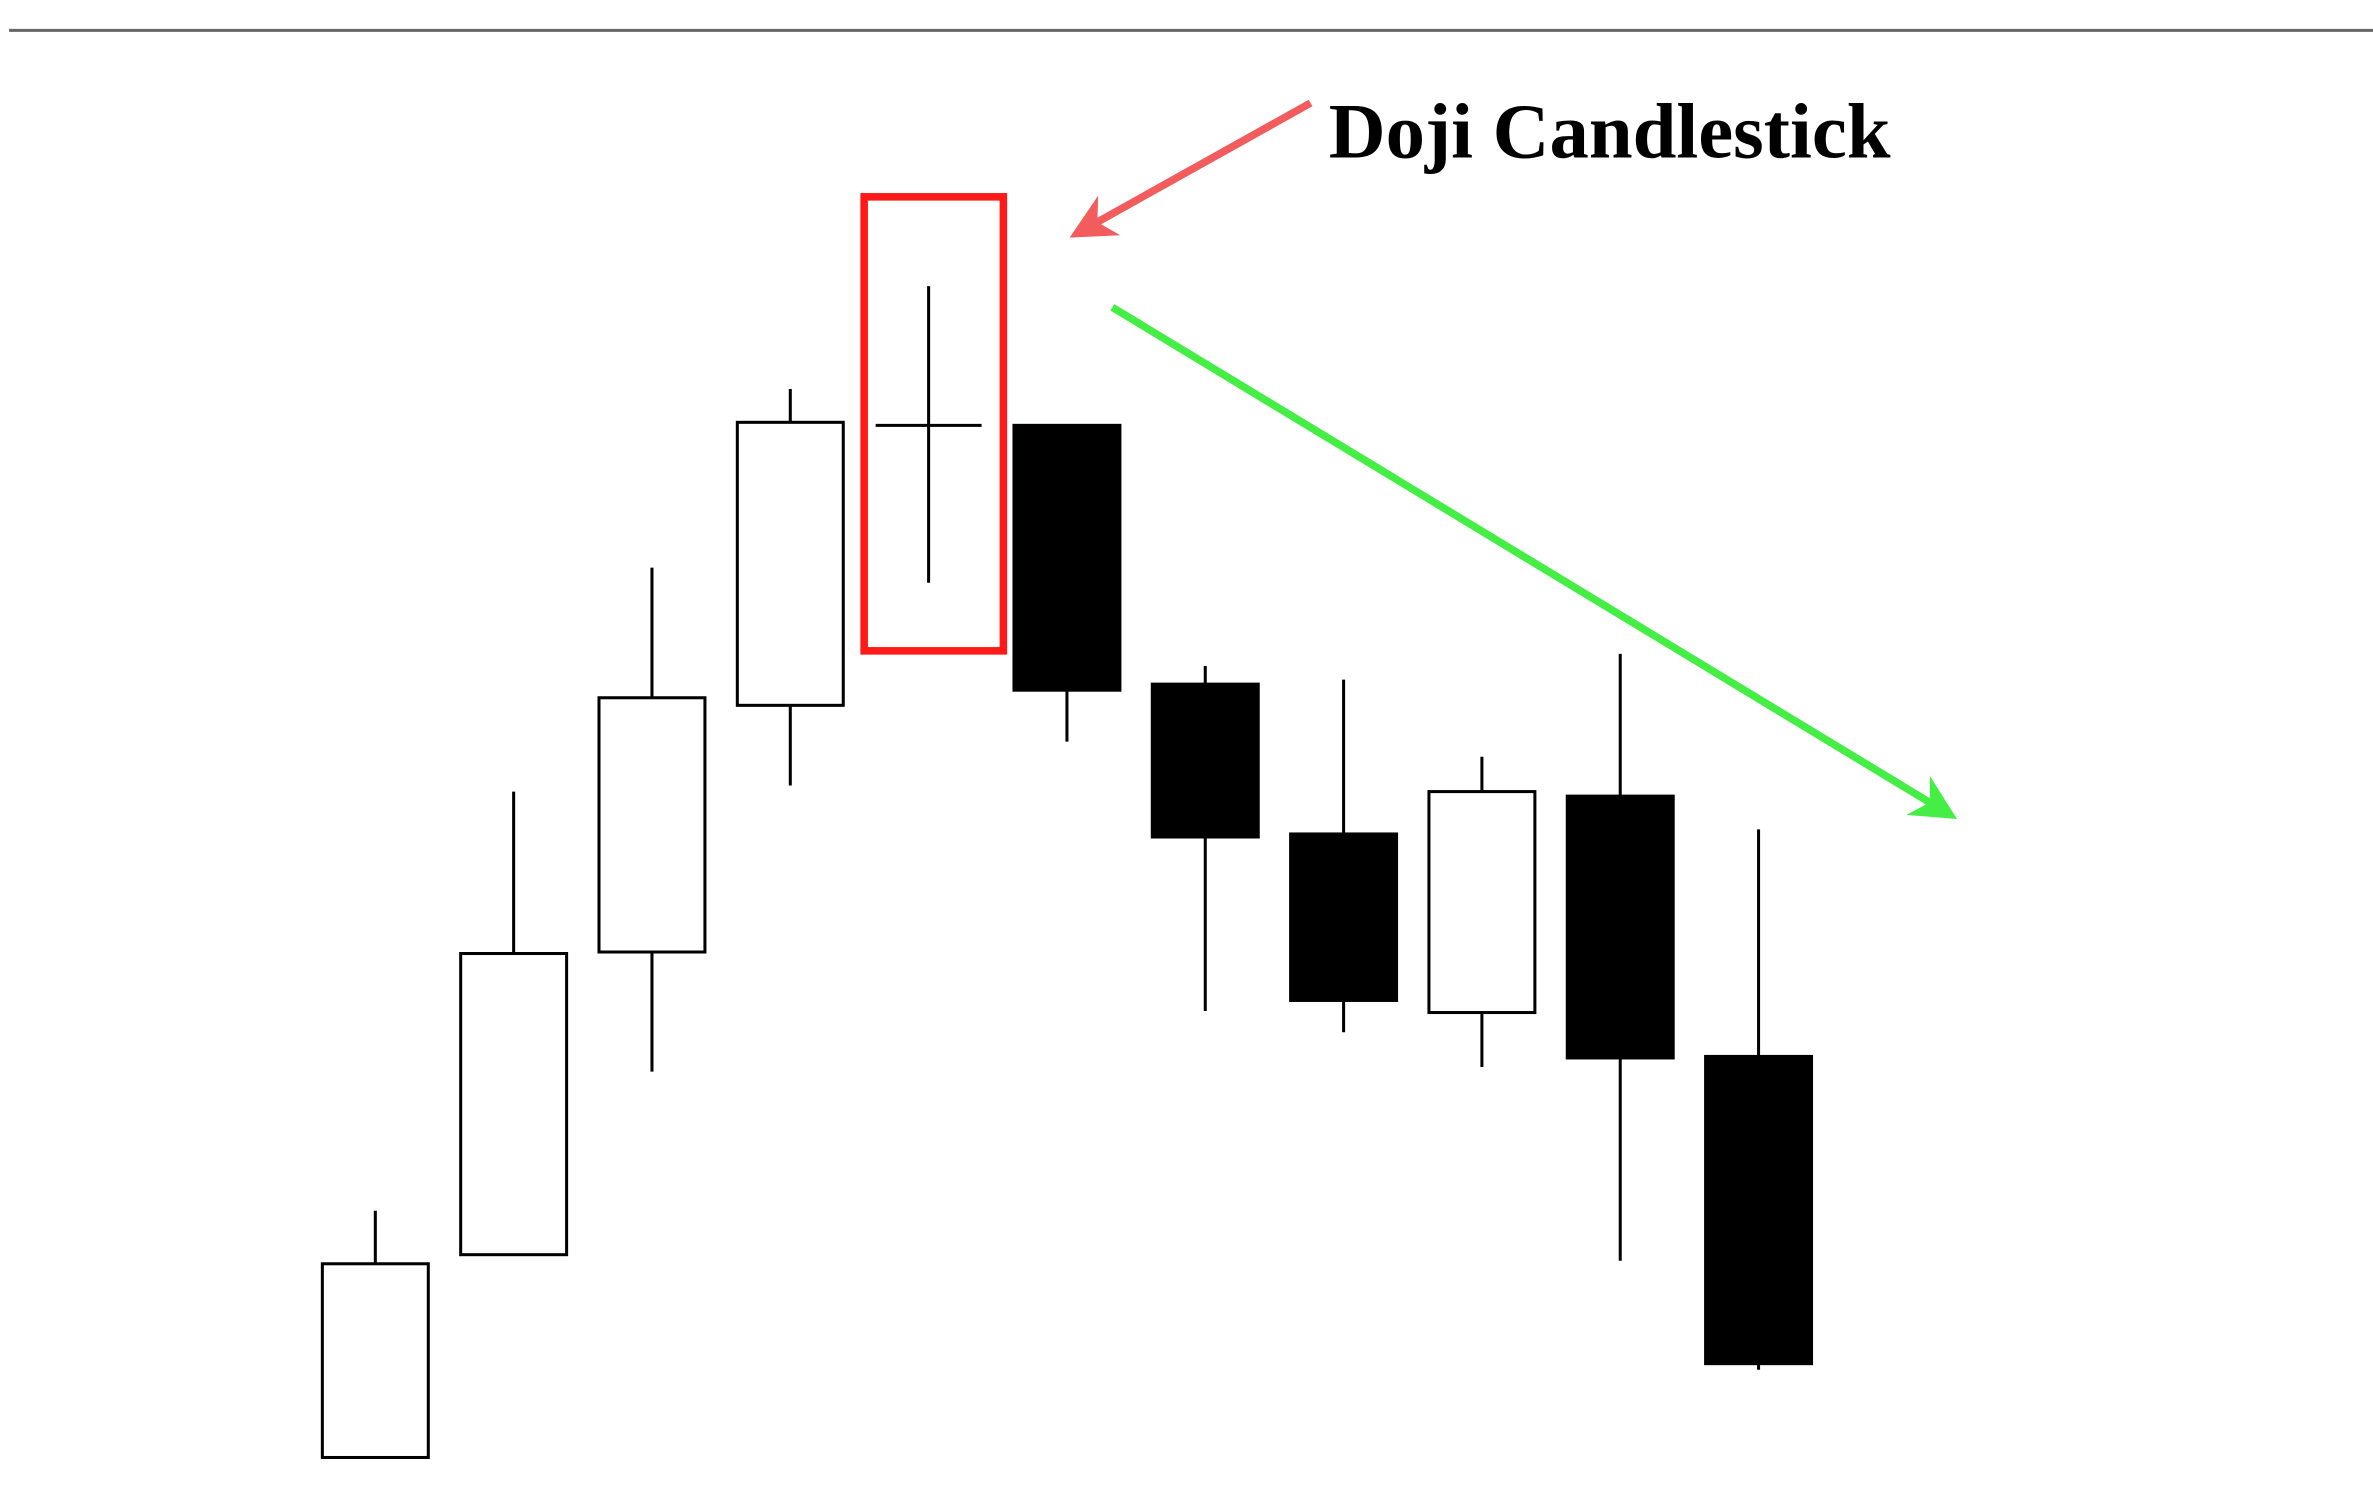 The image size is (2373, 1506). Describe the element at coordinates (934, 424) in the screenshot. I see `doji-highlight` at that location.